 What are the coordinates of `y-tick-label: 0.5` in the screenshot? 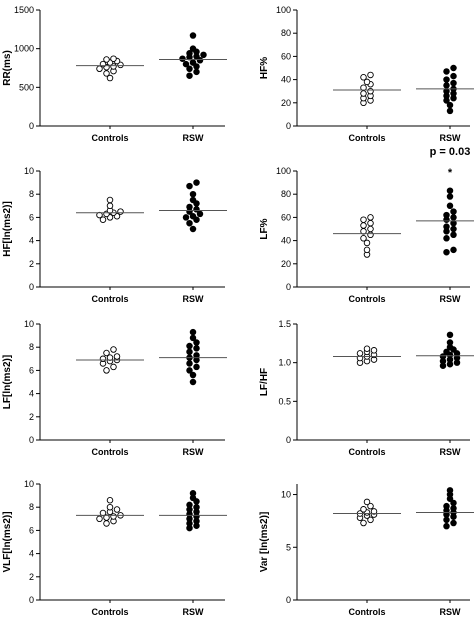 It's located at (284, 401).